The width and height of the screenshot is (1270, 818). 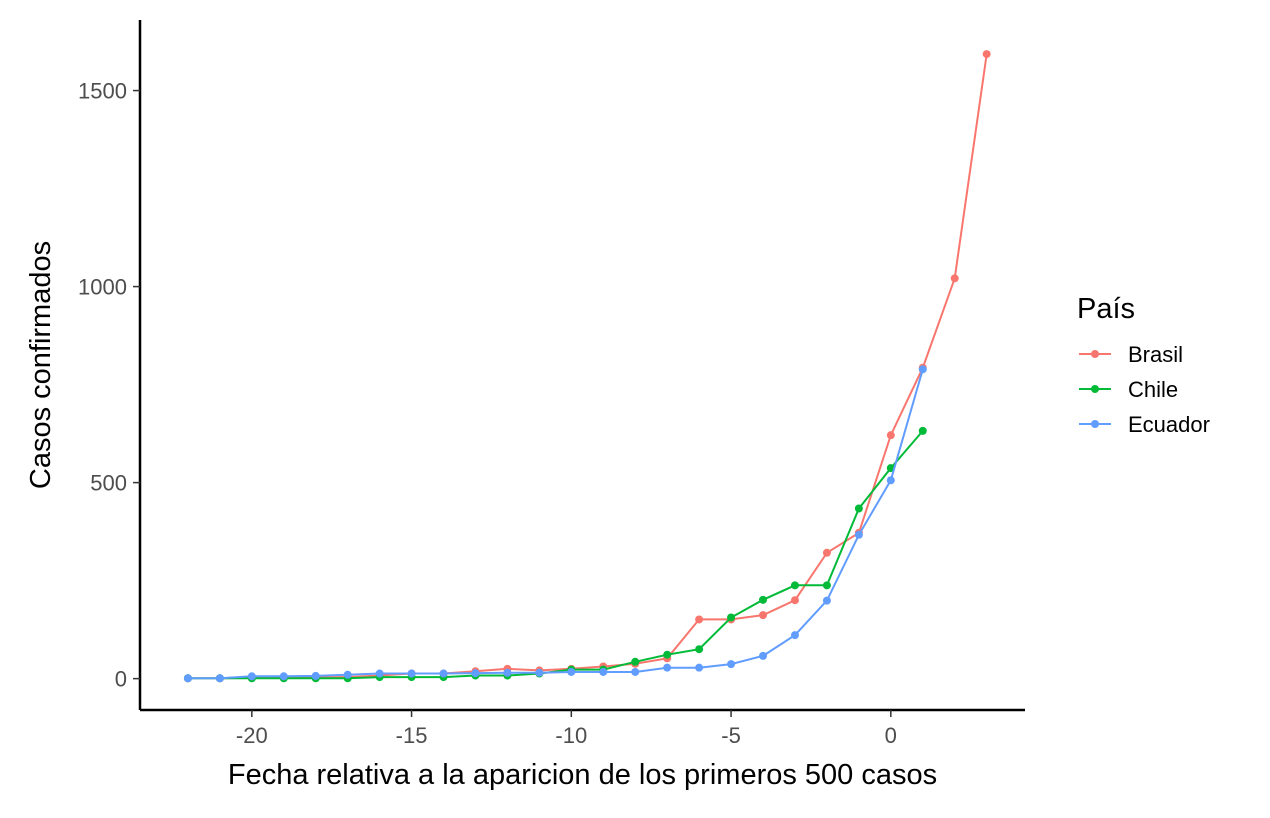 I want to click on legend-item-brasil: Brasil, so click(x=1131, y=354).